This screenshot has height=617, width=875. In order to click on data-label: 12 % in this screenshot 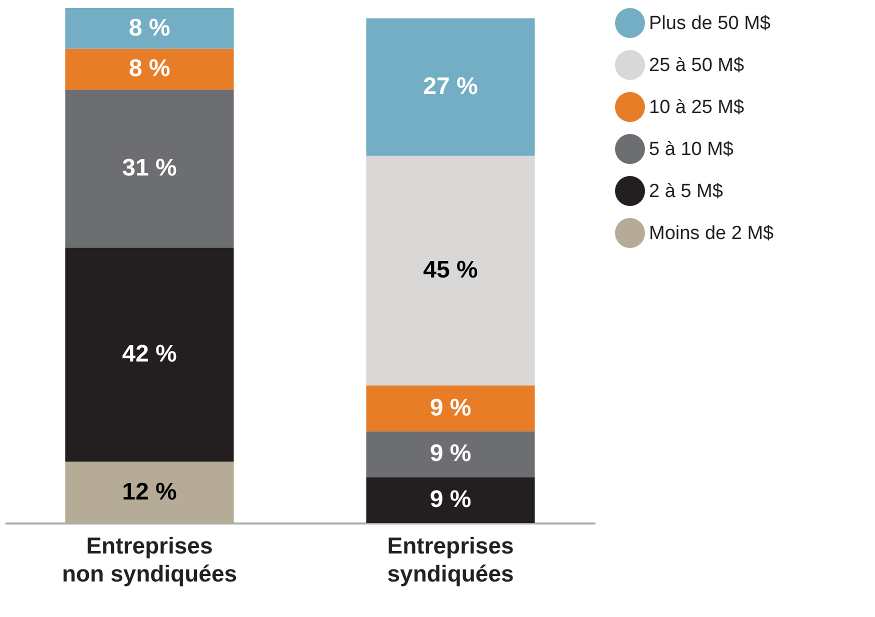, I will do `click(149, 492)`.